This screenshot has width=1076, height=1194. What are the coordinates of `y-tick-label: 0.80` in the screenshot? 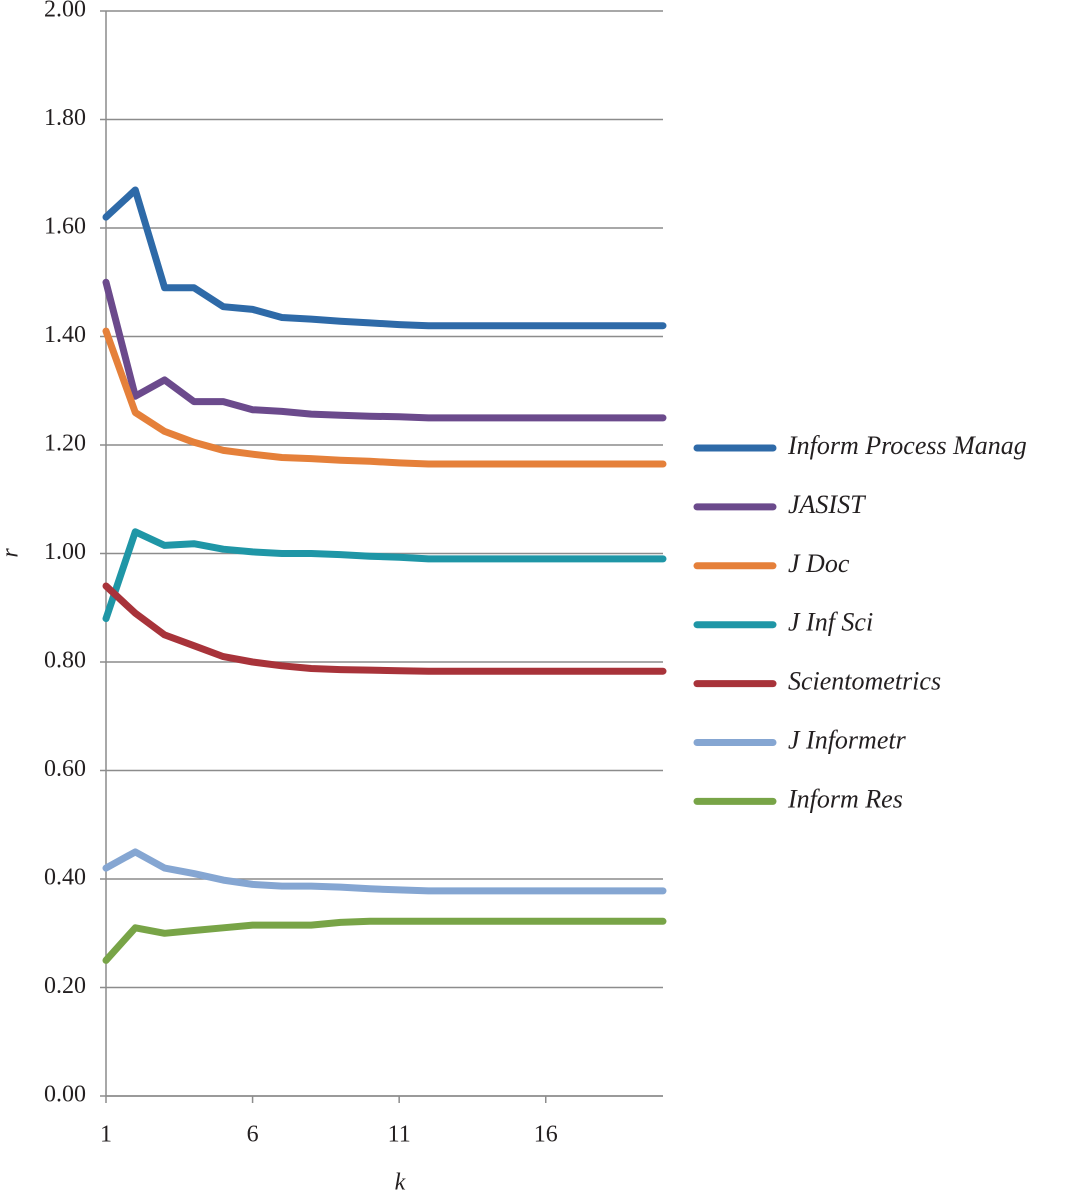 It's located at (65, 661).